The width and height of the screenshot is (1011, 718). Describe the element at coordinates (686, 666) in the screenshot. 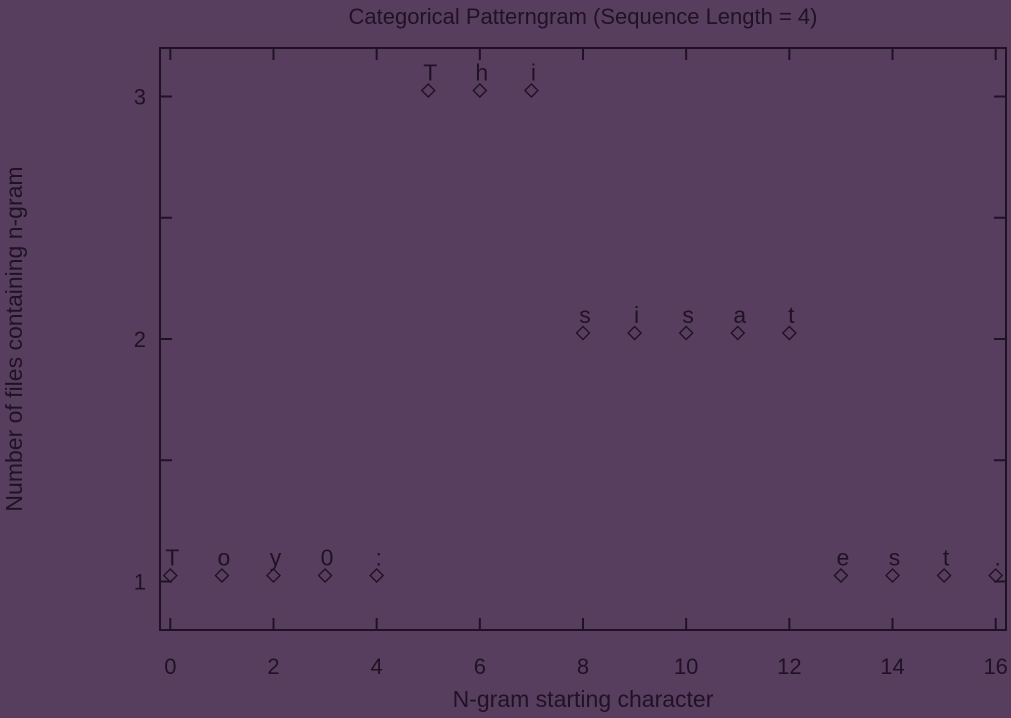

I see `x-tick-label: 10` at that location.